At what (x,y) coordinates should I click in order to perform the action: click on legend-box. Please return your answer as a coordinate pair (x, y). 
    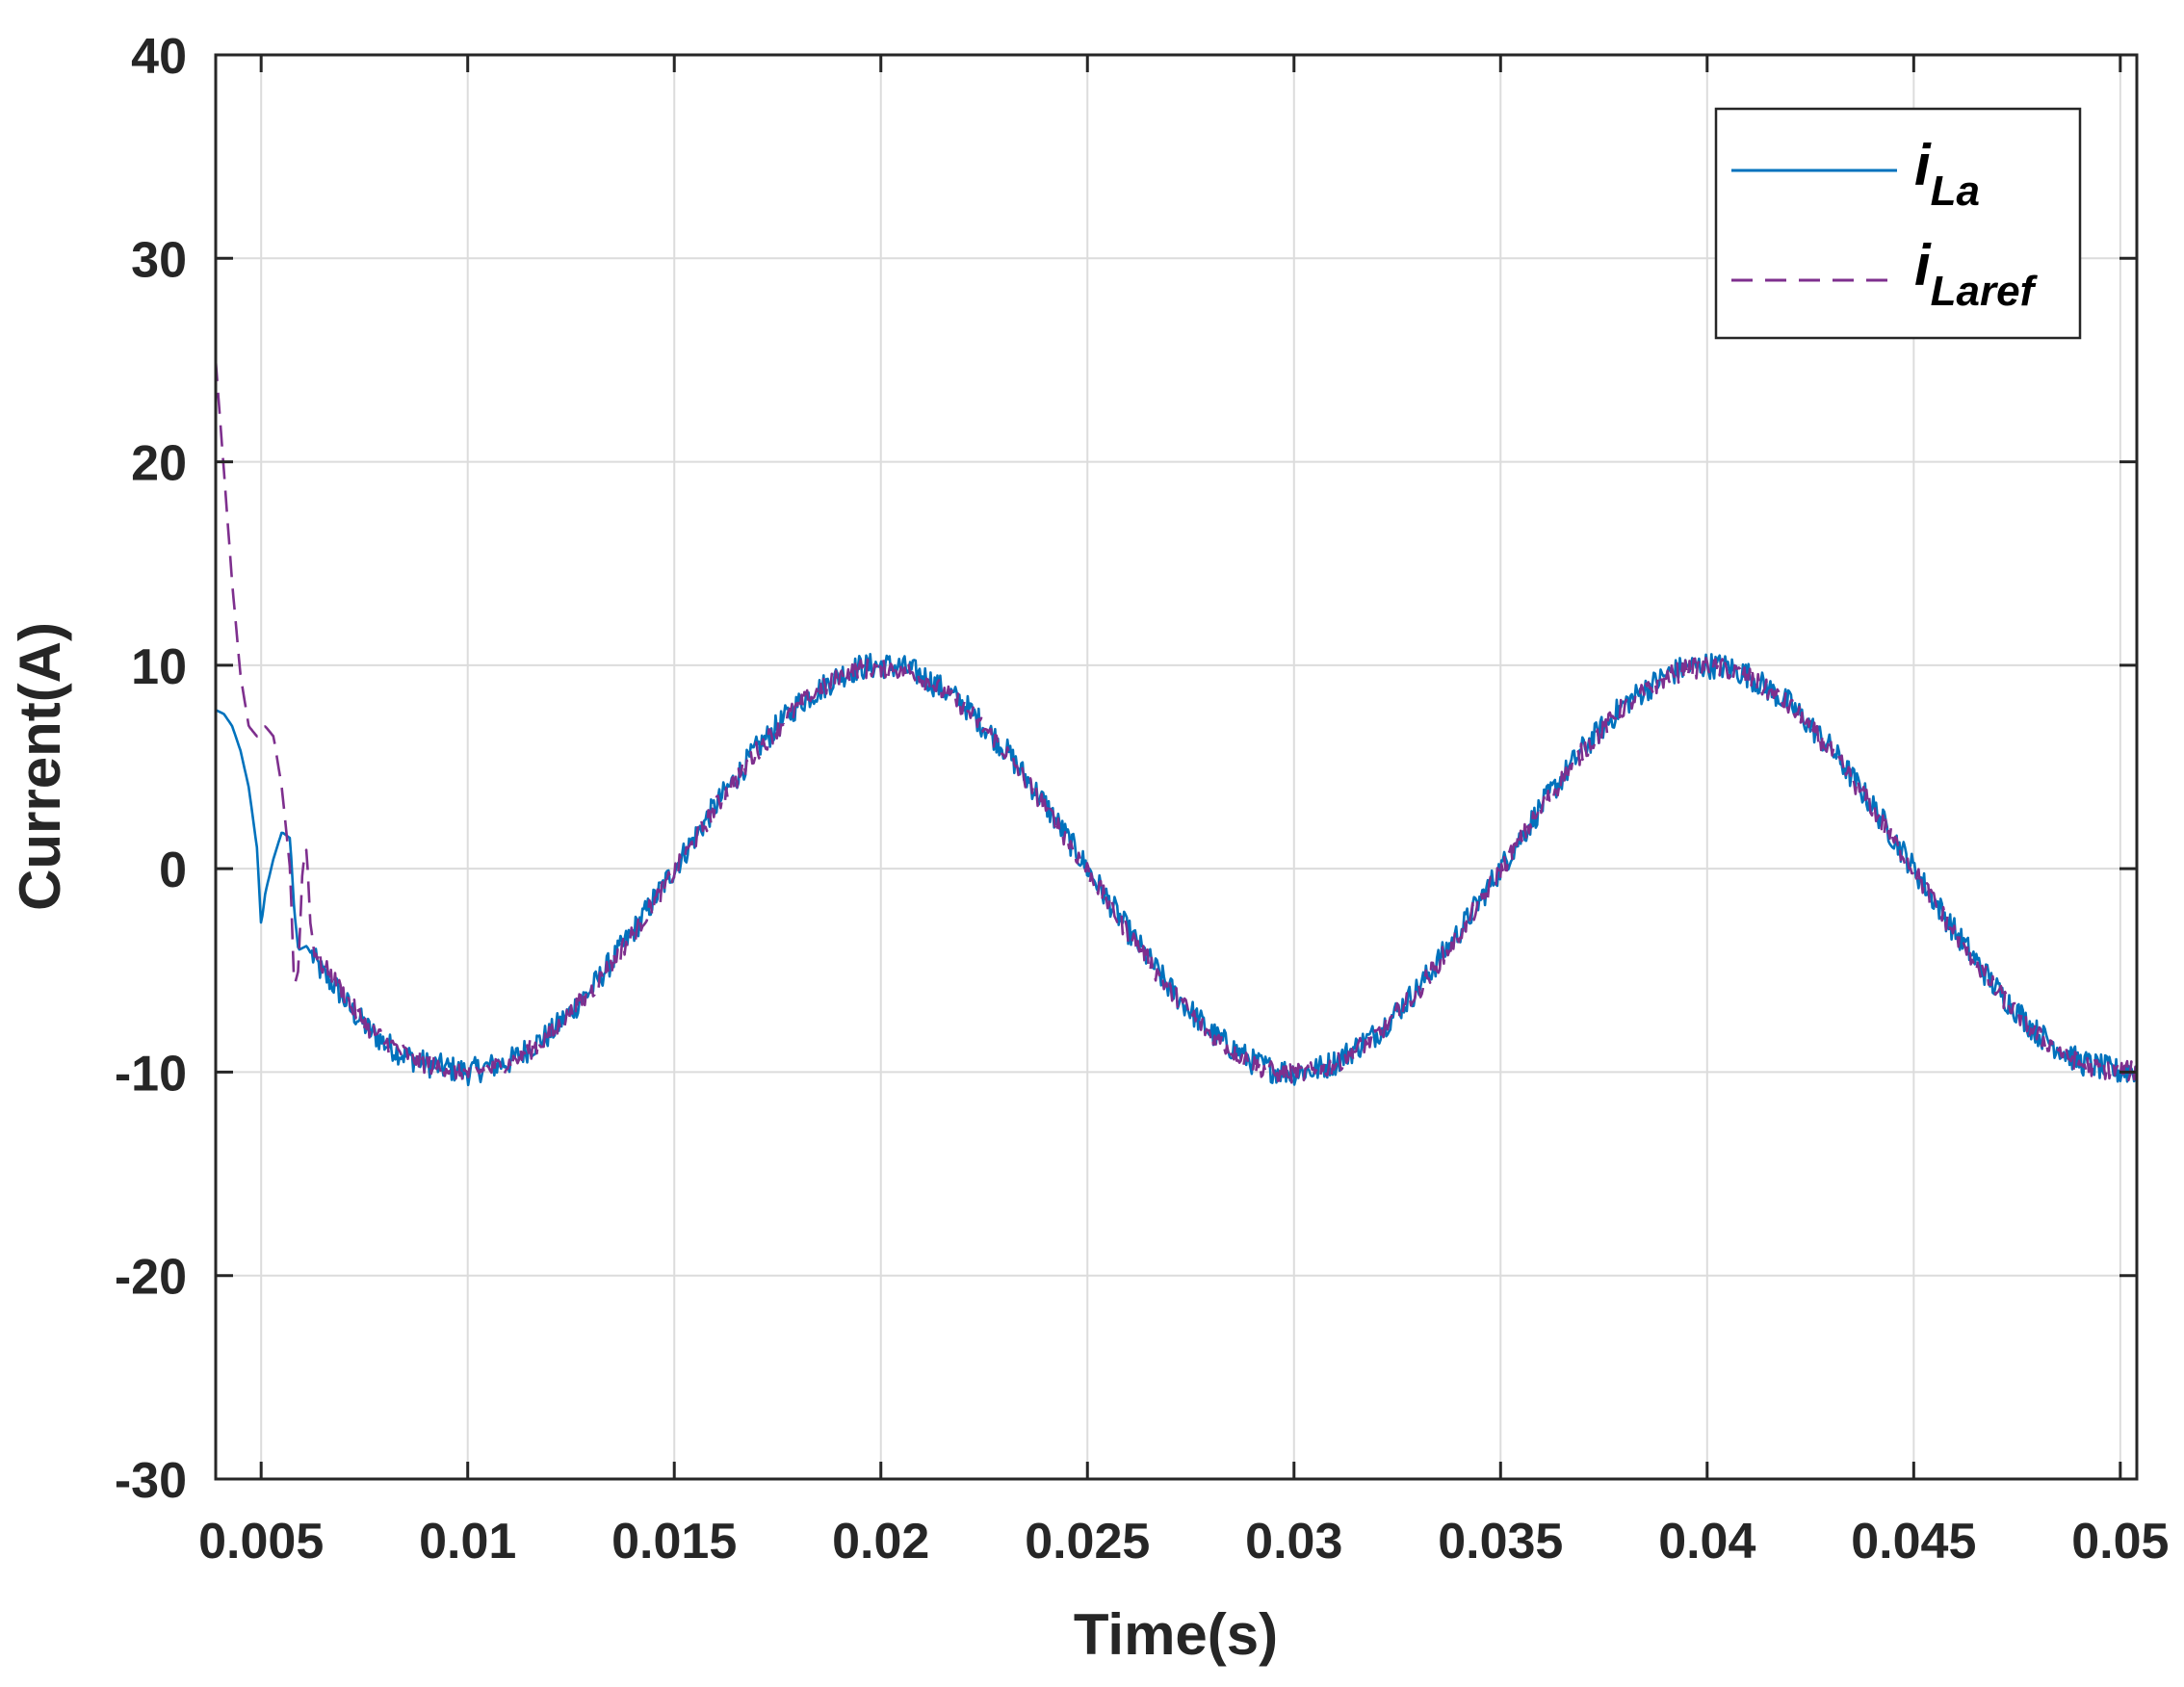
    Looking at the image, I should click on (1898, 223).